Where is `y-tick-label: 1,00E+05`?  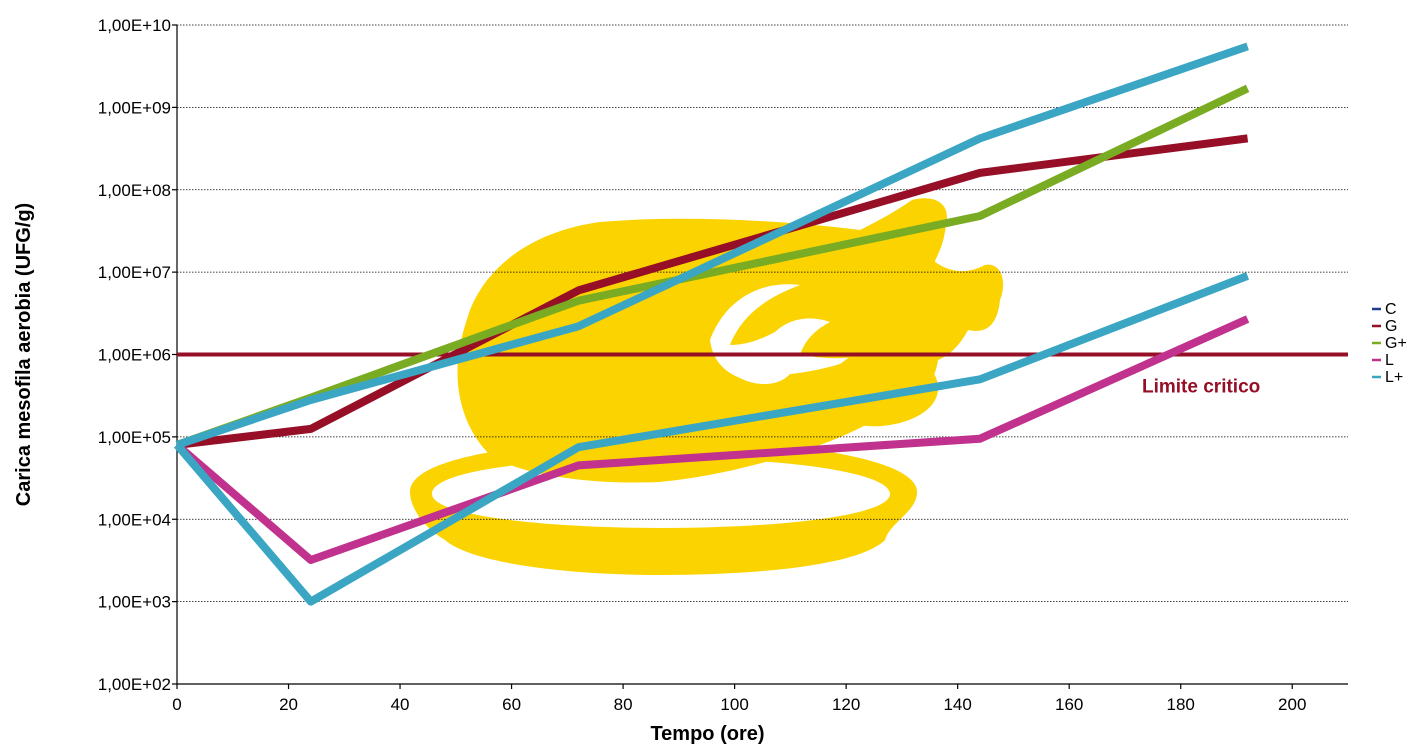 y-tick-label: 1,00E+05 is located at coordinates (134, 437).